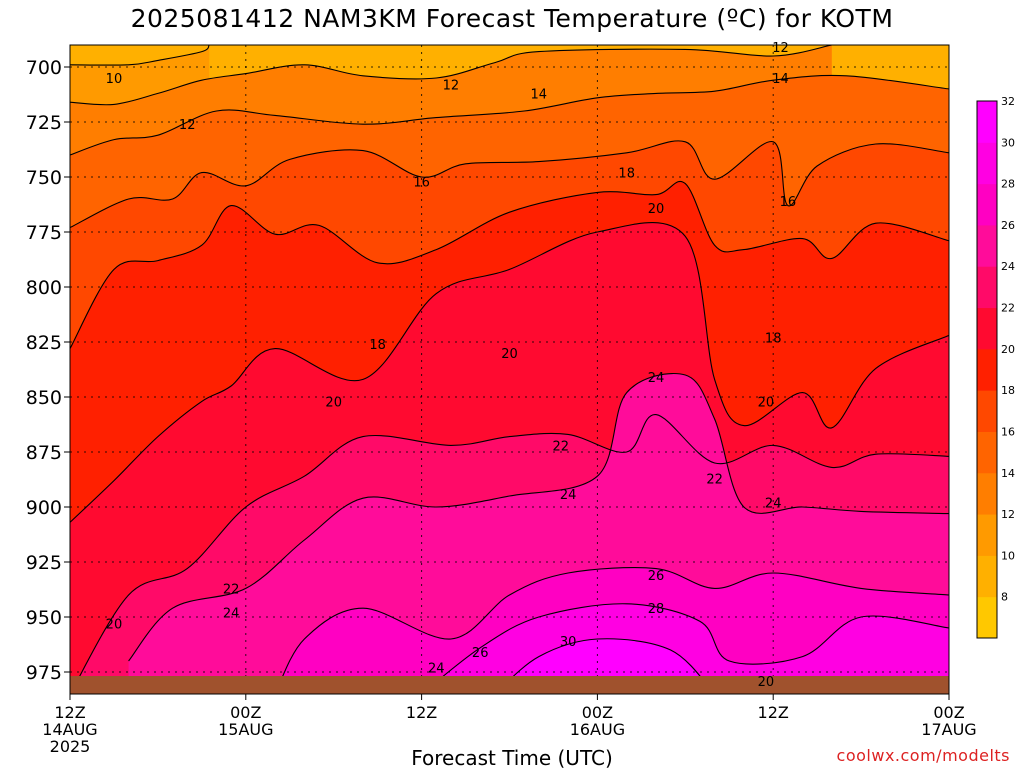 The height and width of the screenshot is (770, 1024). I want to click on colorbar-label: 14, so click(1008, 473).